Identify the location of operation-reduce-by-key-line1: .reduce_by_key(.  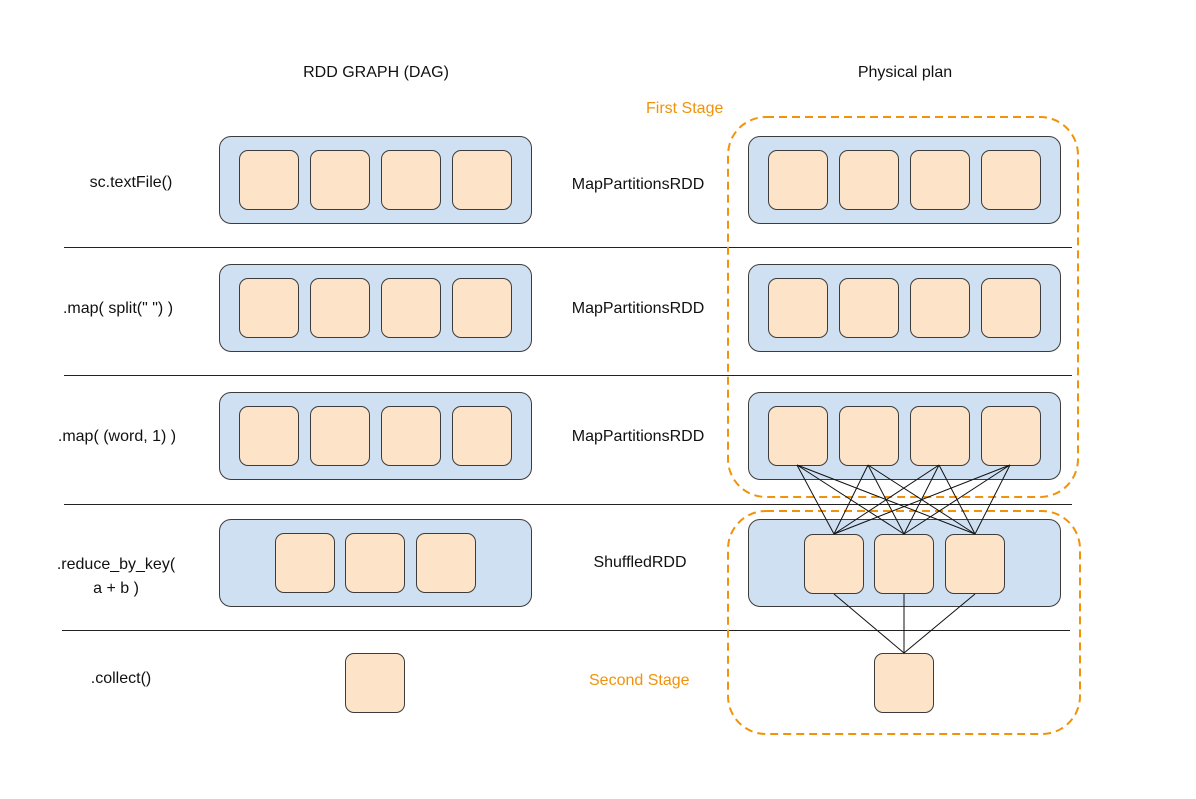
(116, 564).